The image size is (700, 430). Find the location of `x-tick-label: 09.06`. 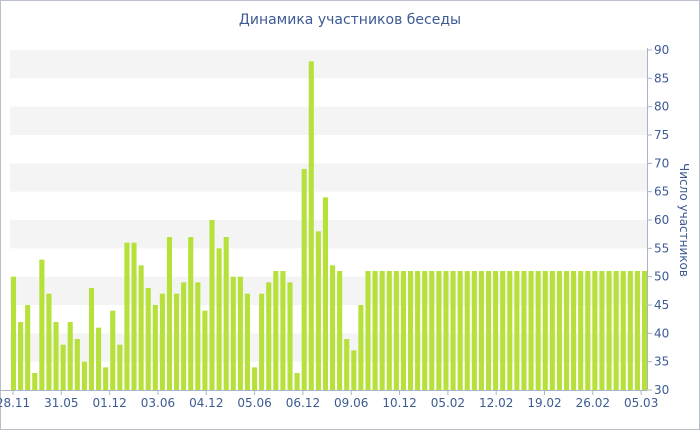

x-tick-label: 09.06 is located at coordinates (351, 403).